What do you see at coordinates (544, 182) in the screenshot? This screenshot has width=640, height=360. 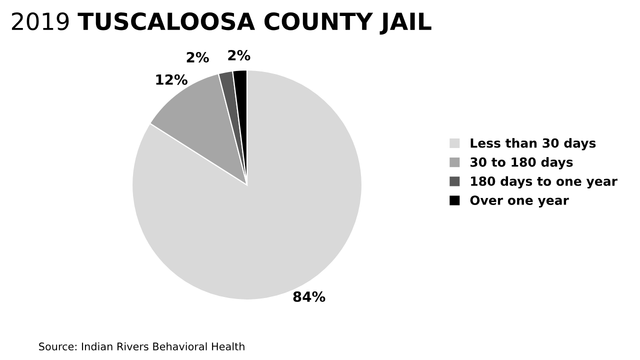 I see `legend-label: 180 days to one year` at bounding box center [544, 182].